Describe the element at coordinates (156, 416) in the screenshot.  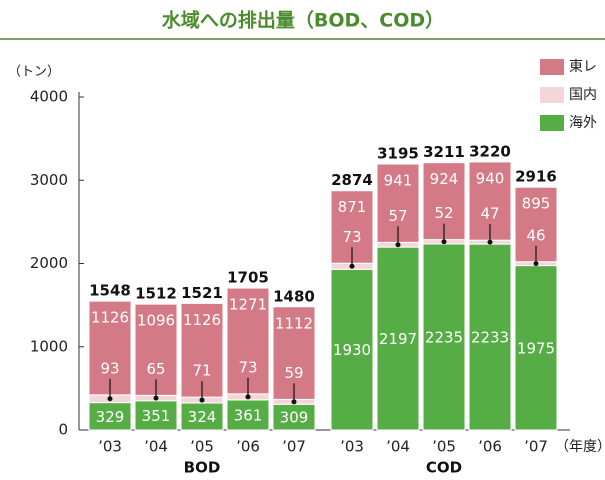
I see `segment-label: 351` at that location.